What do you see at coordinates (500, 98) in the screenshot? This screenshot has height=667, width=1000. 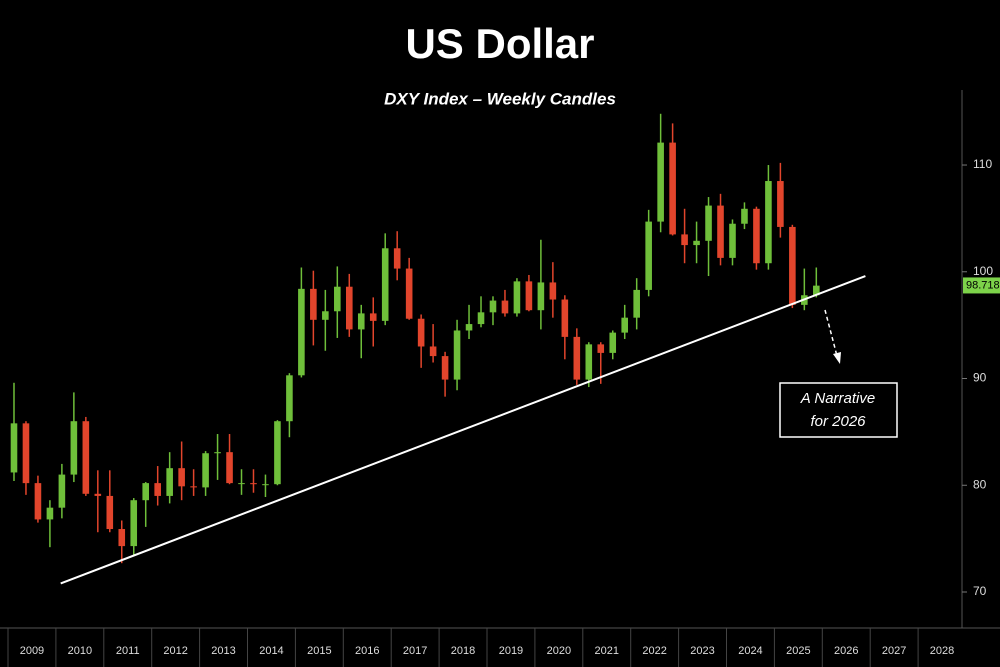 I see `chart-subtitle: DXY Index – Weekly Candles` at bounding box center [500, 98].